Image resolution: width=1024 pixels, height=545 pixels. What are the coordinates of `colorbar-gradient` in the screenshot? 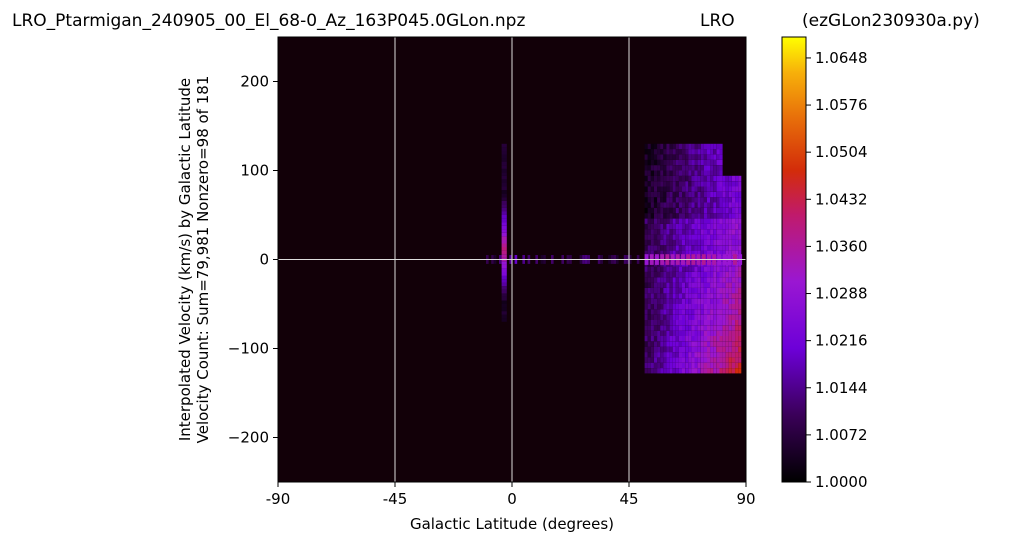 It's located at (794, 259).